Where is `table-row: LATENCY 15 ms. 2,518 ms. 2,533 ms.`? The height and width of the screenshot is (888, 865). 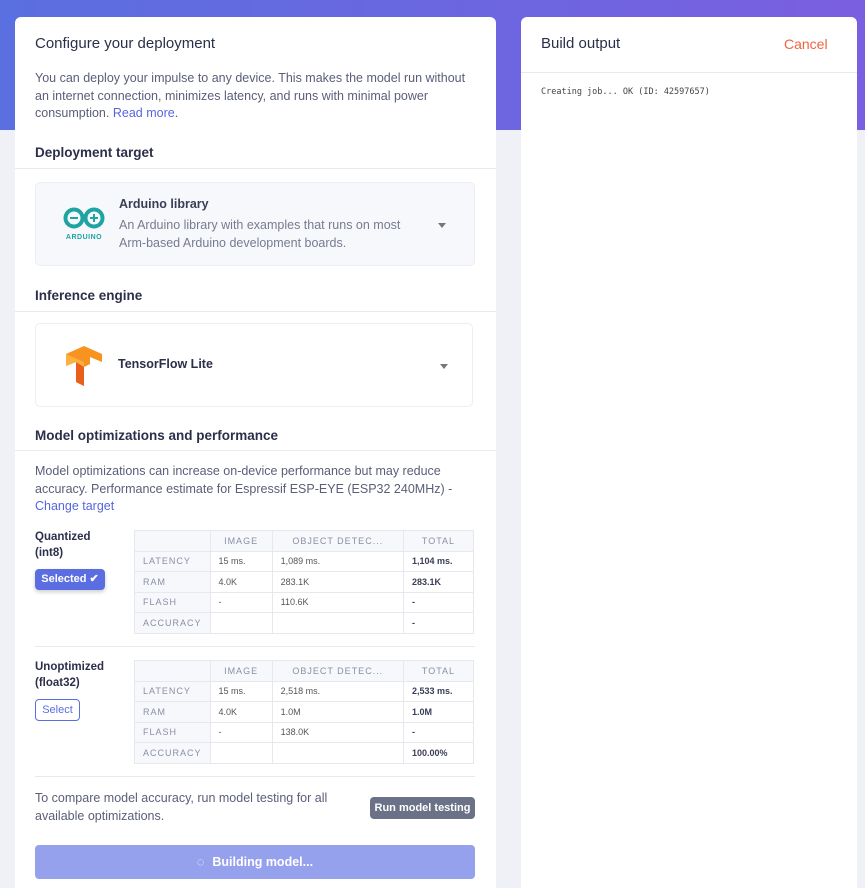
table-row: LATENCY 15 ms. 2,518 ms. 2,533 ms. is located at coordinates (304, 691).